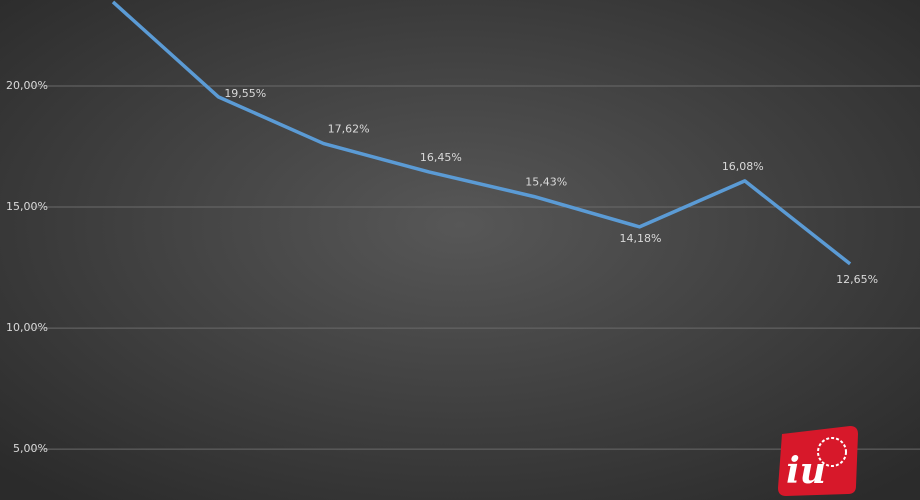 The width and height of the screenshot is (920, 500). I want to click on y-tick-label: 5,00%, so click(30, 448).